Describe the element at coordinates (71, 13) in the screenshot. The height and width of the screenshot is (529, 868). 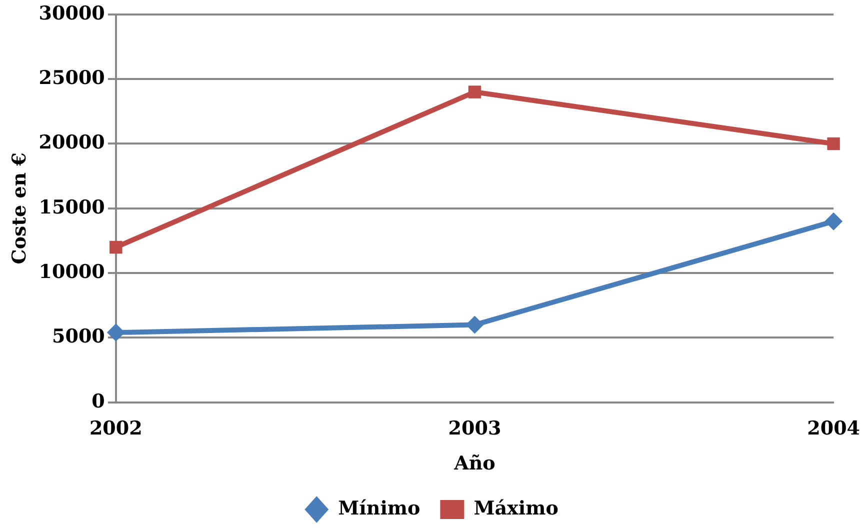
I see `y-tick-label: 30000` at that location.